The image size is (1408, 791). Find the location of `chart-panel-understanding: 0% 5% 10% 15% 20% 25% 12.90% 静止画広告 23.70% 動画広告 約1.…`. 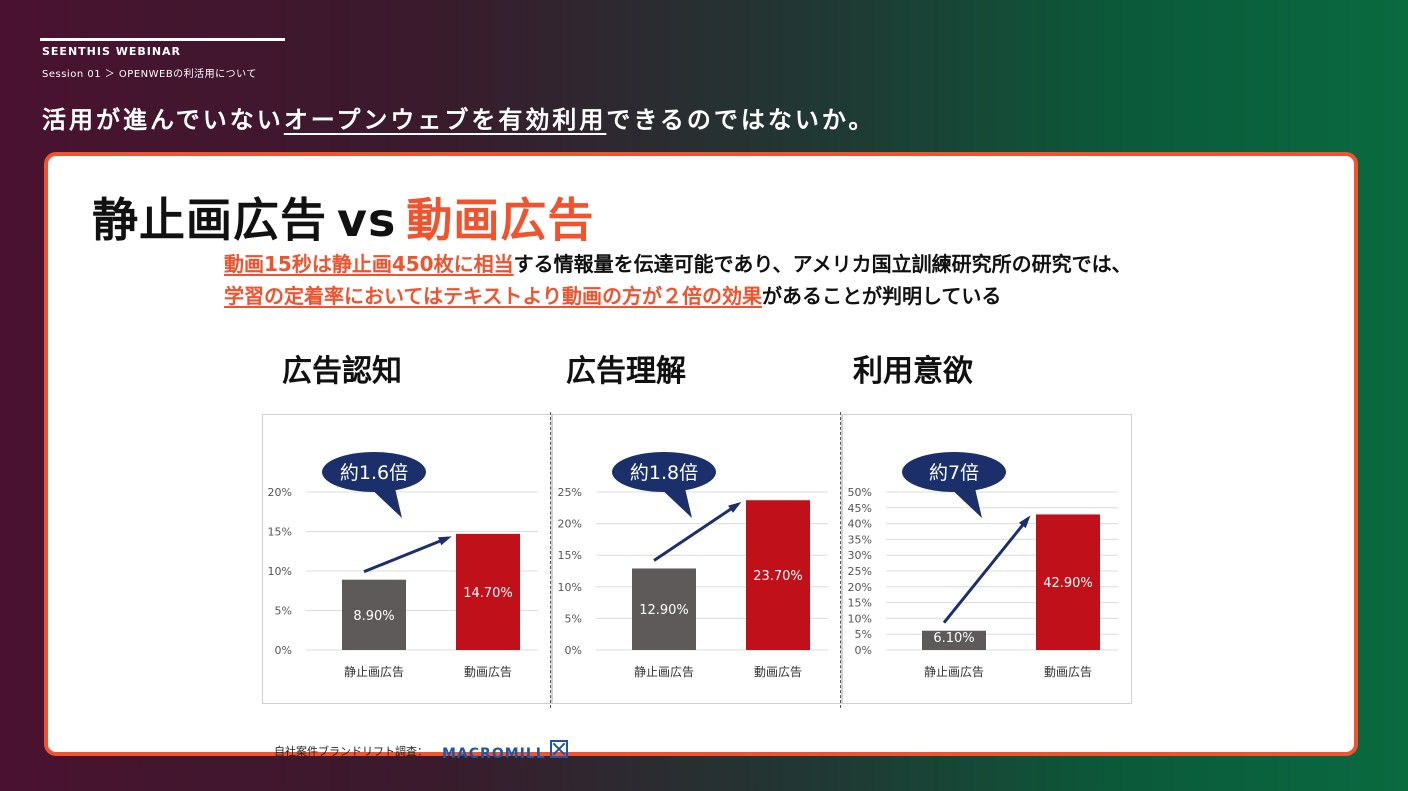

chart-panel-understanding: 0% 5% 10% 15% 20% 25% 12.90% 静止画広告 23.70% 動画広告 約1.… is located at coordinates (697, 559).